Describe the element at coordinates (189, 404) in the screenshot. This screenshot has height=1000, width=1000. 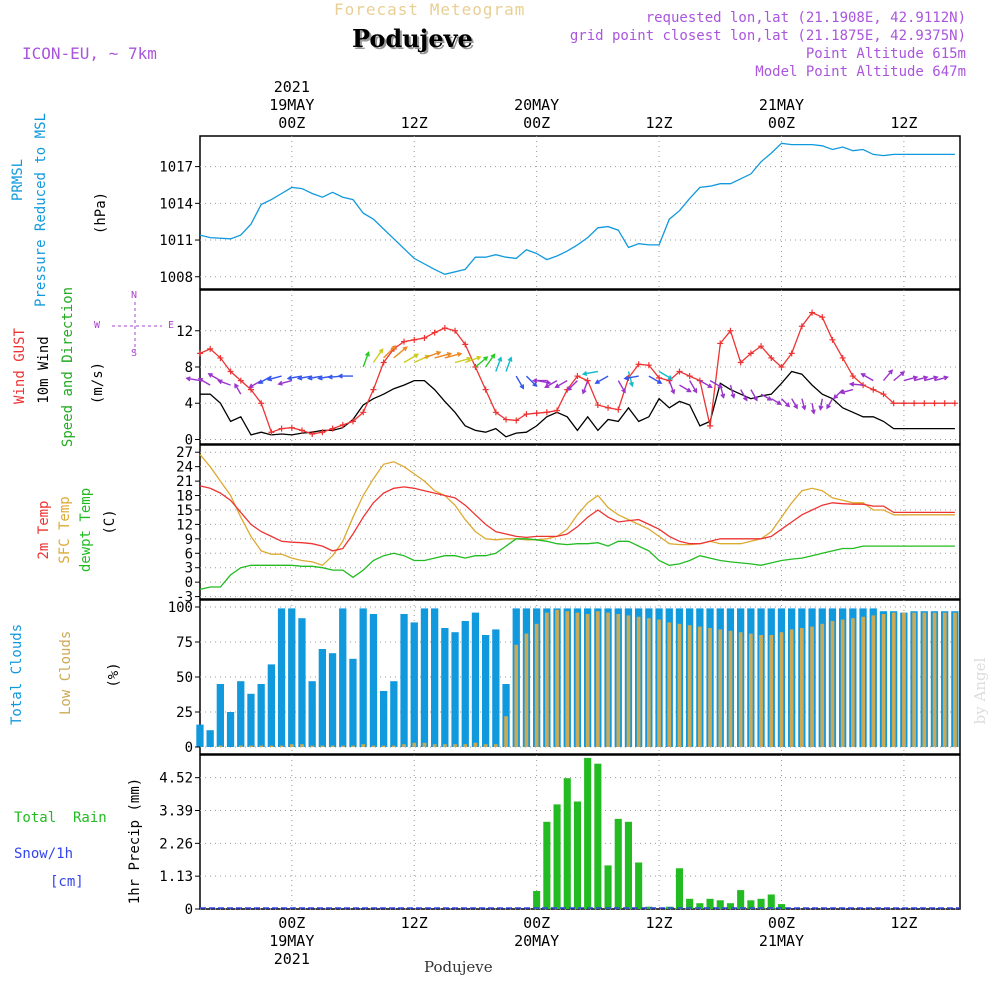
I see `wind-tick-label: 4` at that location.